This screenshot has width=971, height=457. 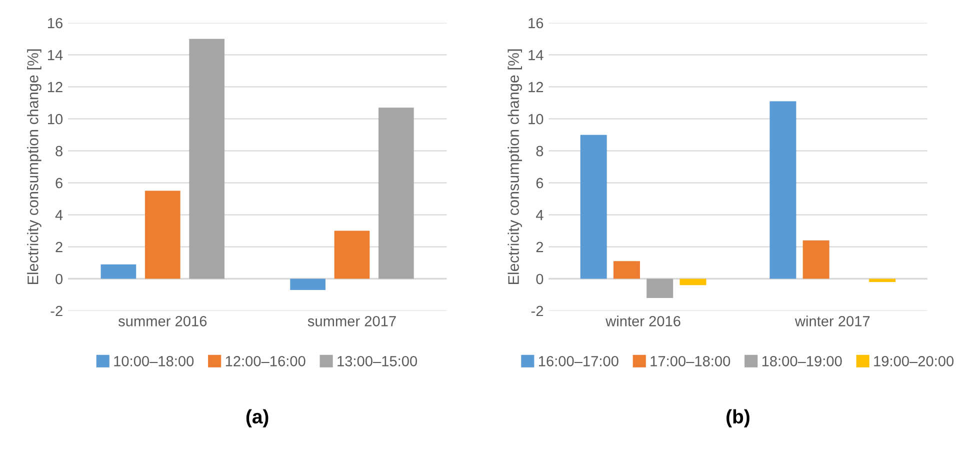 I want to click on legend-label: 16:00–17:00, so click(x=578, y=361).